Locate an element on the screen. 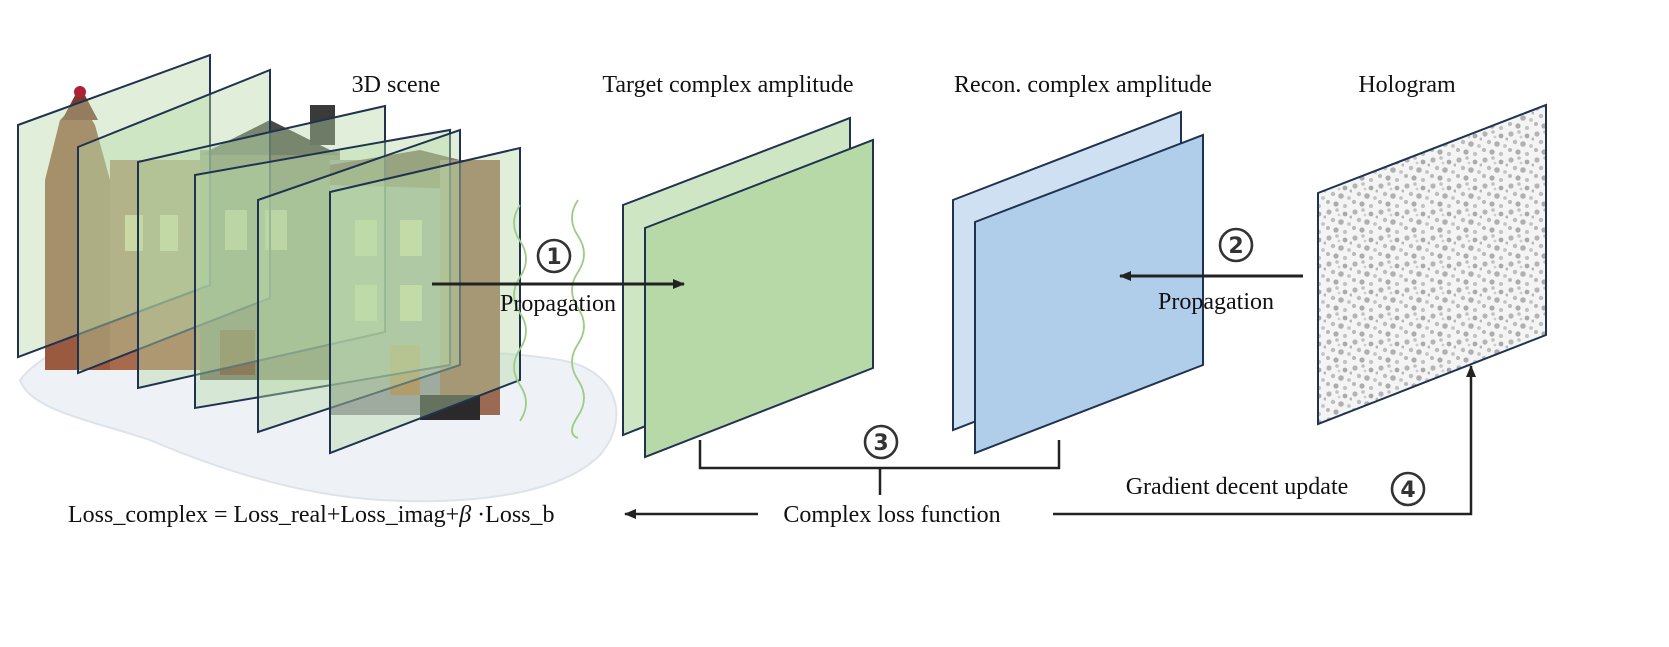 The image size is (1669, 647). step-marker-4: 4 is located at coordinates (1408, 489).